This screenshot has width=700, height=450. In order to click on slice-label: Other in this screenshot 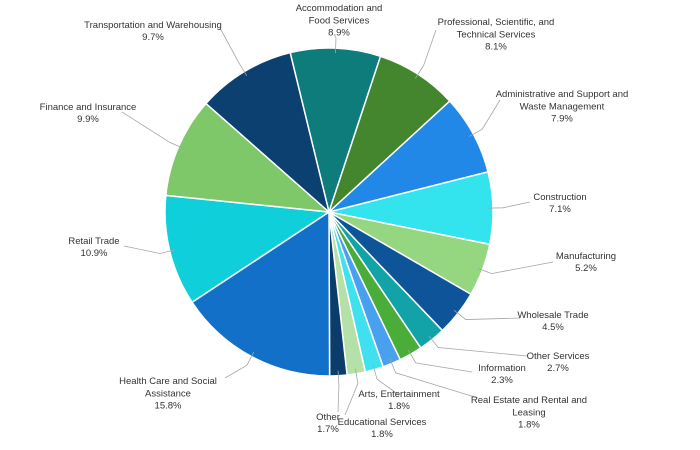, I will do `click(328, 417)`.